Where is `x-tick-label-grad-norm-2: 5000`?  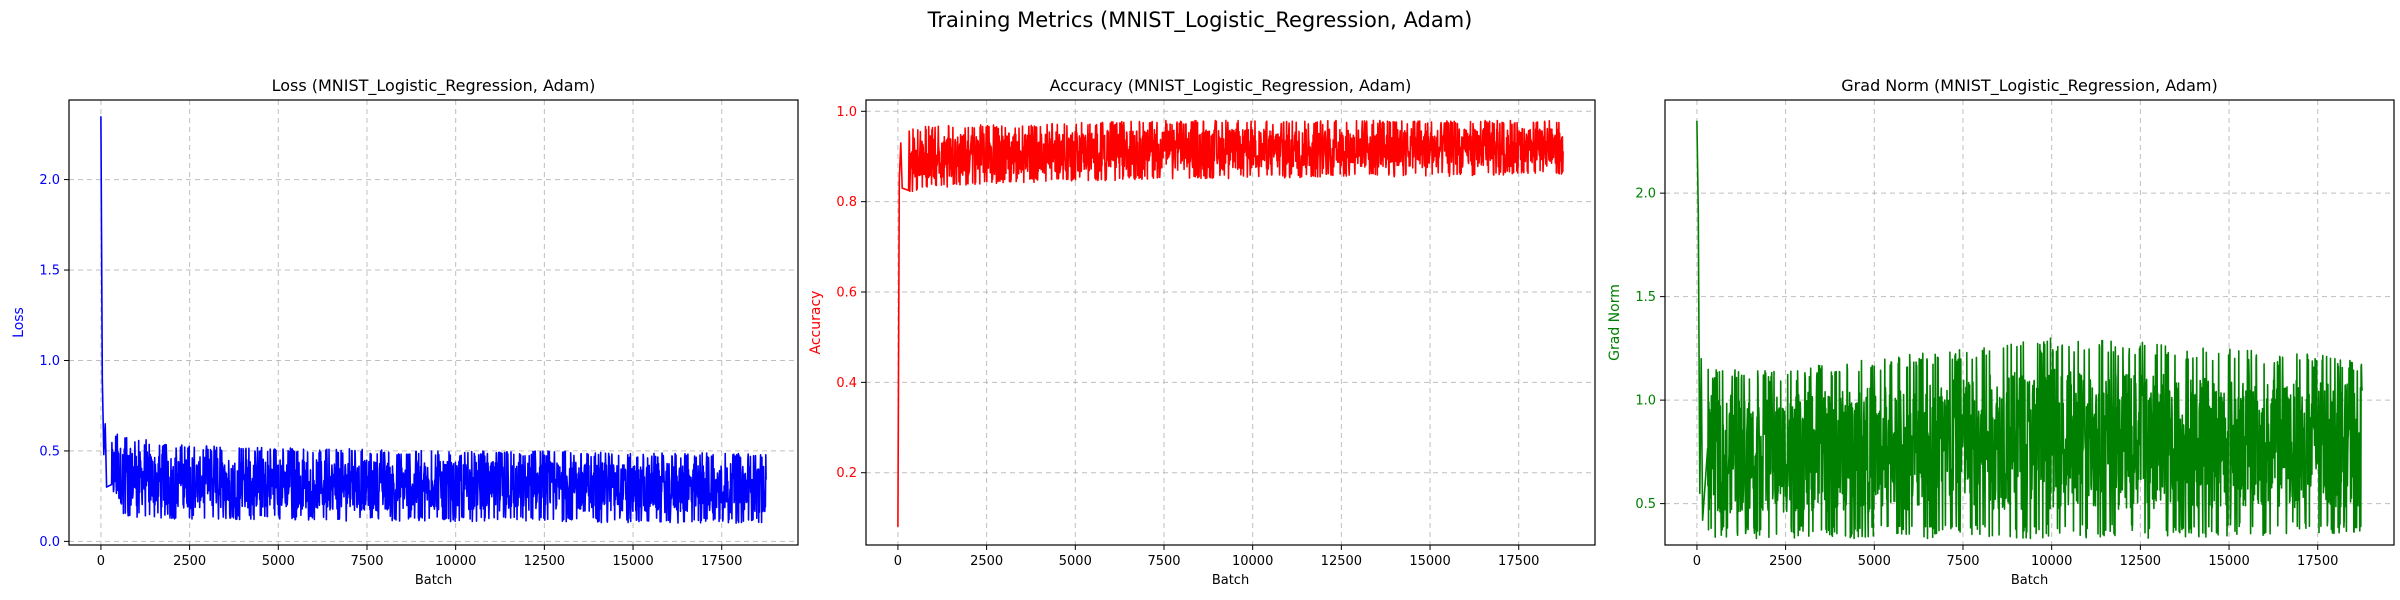 x-tick-label-grad-norm-2: 5000 is located at coordinates (1874, 561).